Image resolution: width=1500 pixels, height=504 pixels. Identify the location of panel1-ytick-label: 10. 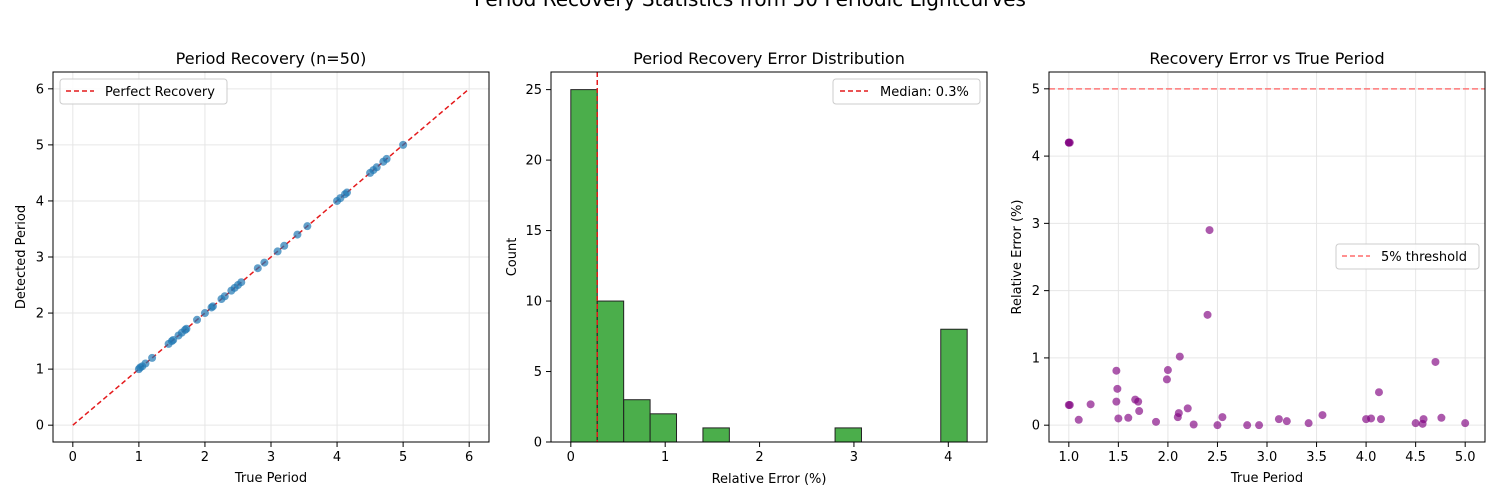
(533, 302).